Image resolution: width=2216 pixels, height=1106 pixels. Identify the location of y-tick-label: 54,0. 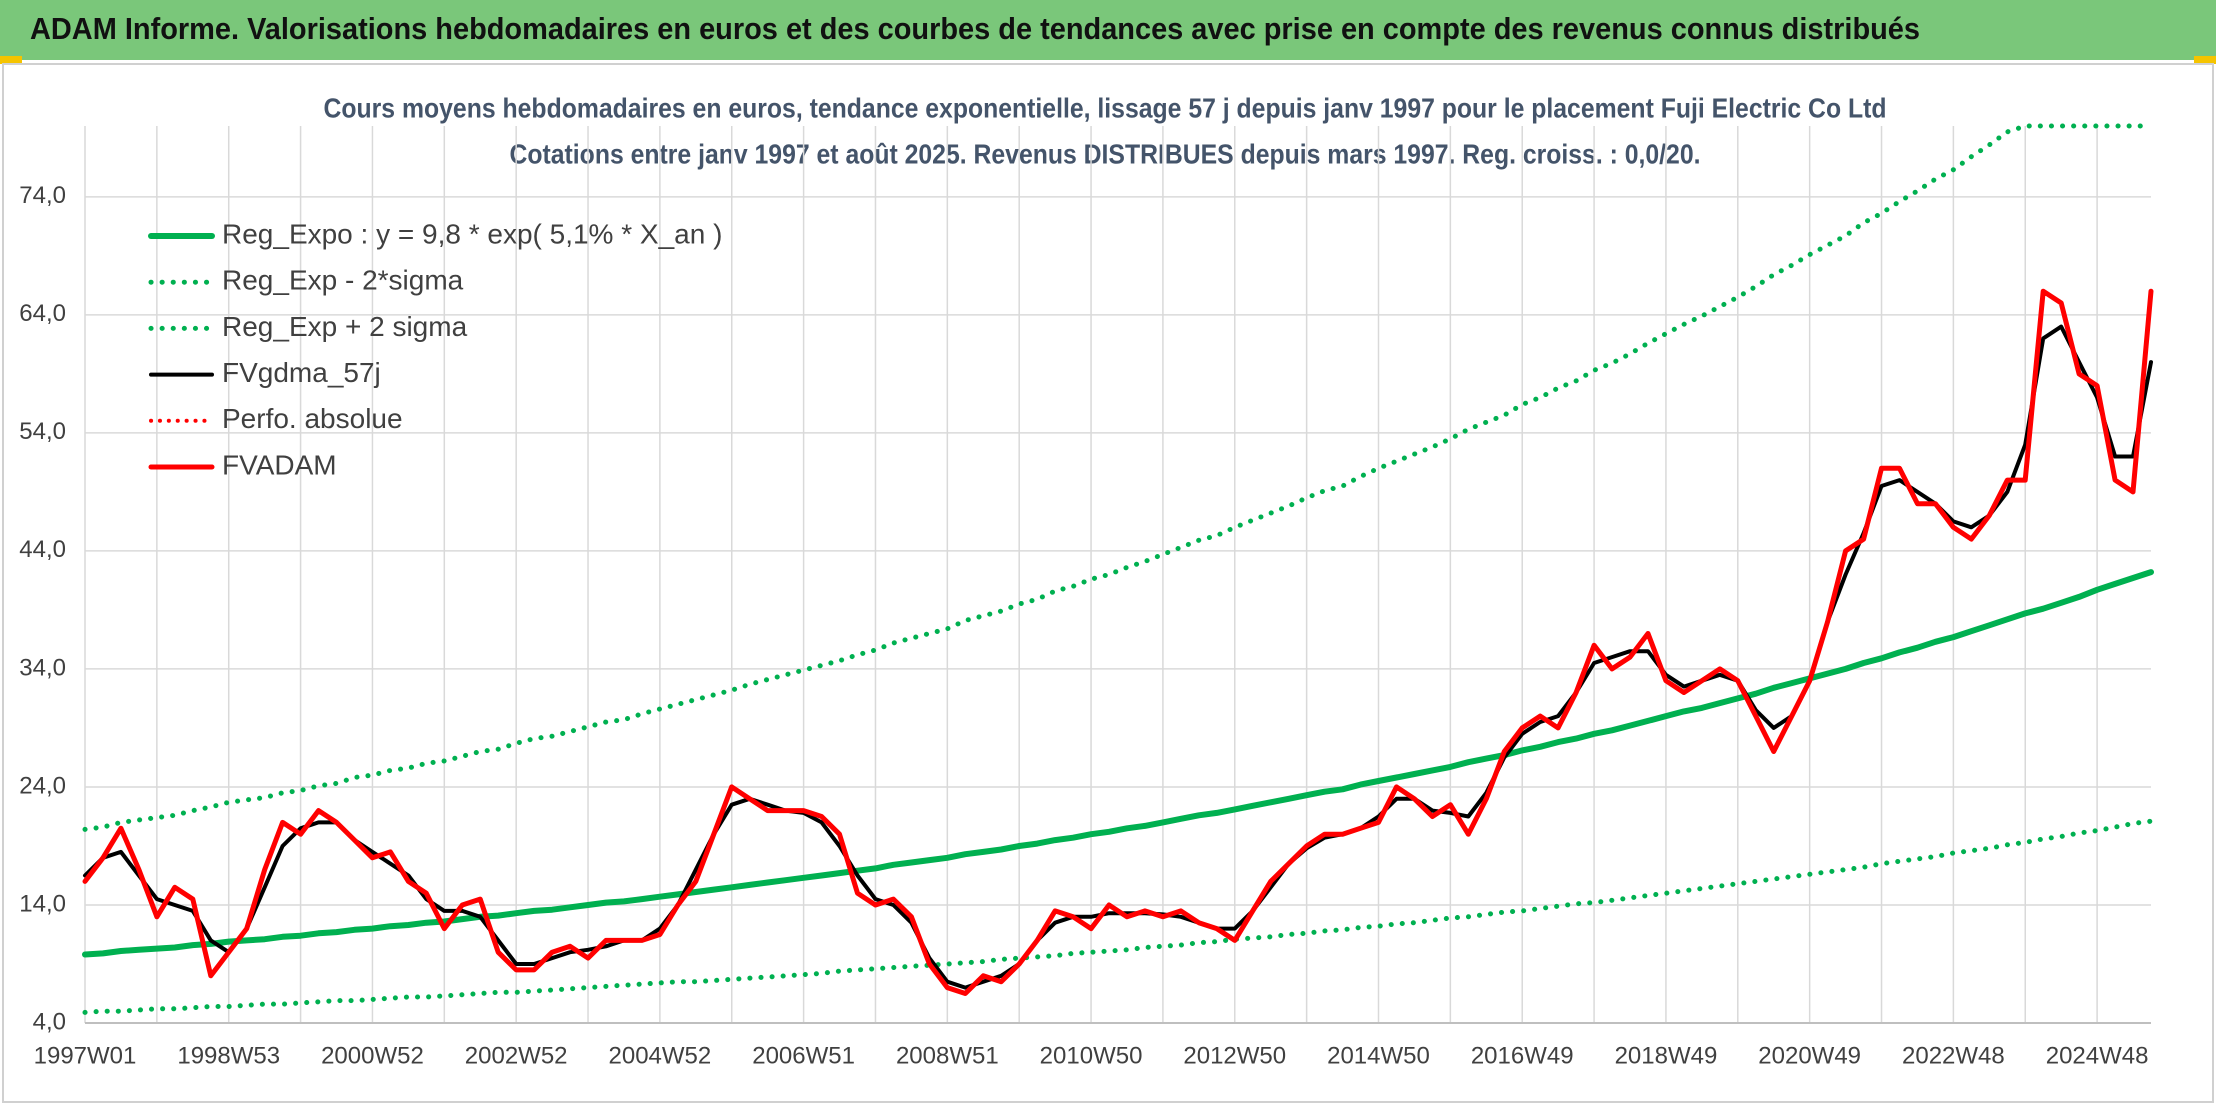
(42, 431).